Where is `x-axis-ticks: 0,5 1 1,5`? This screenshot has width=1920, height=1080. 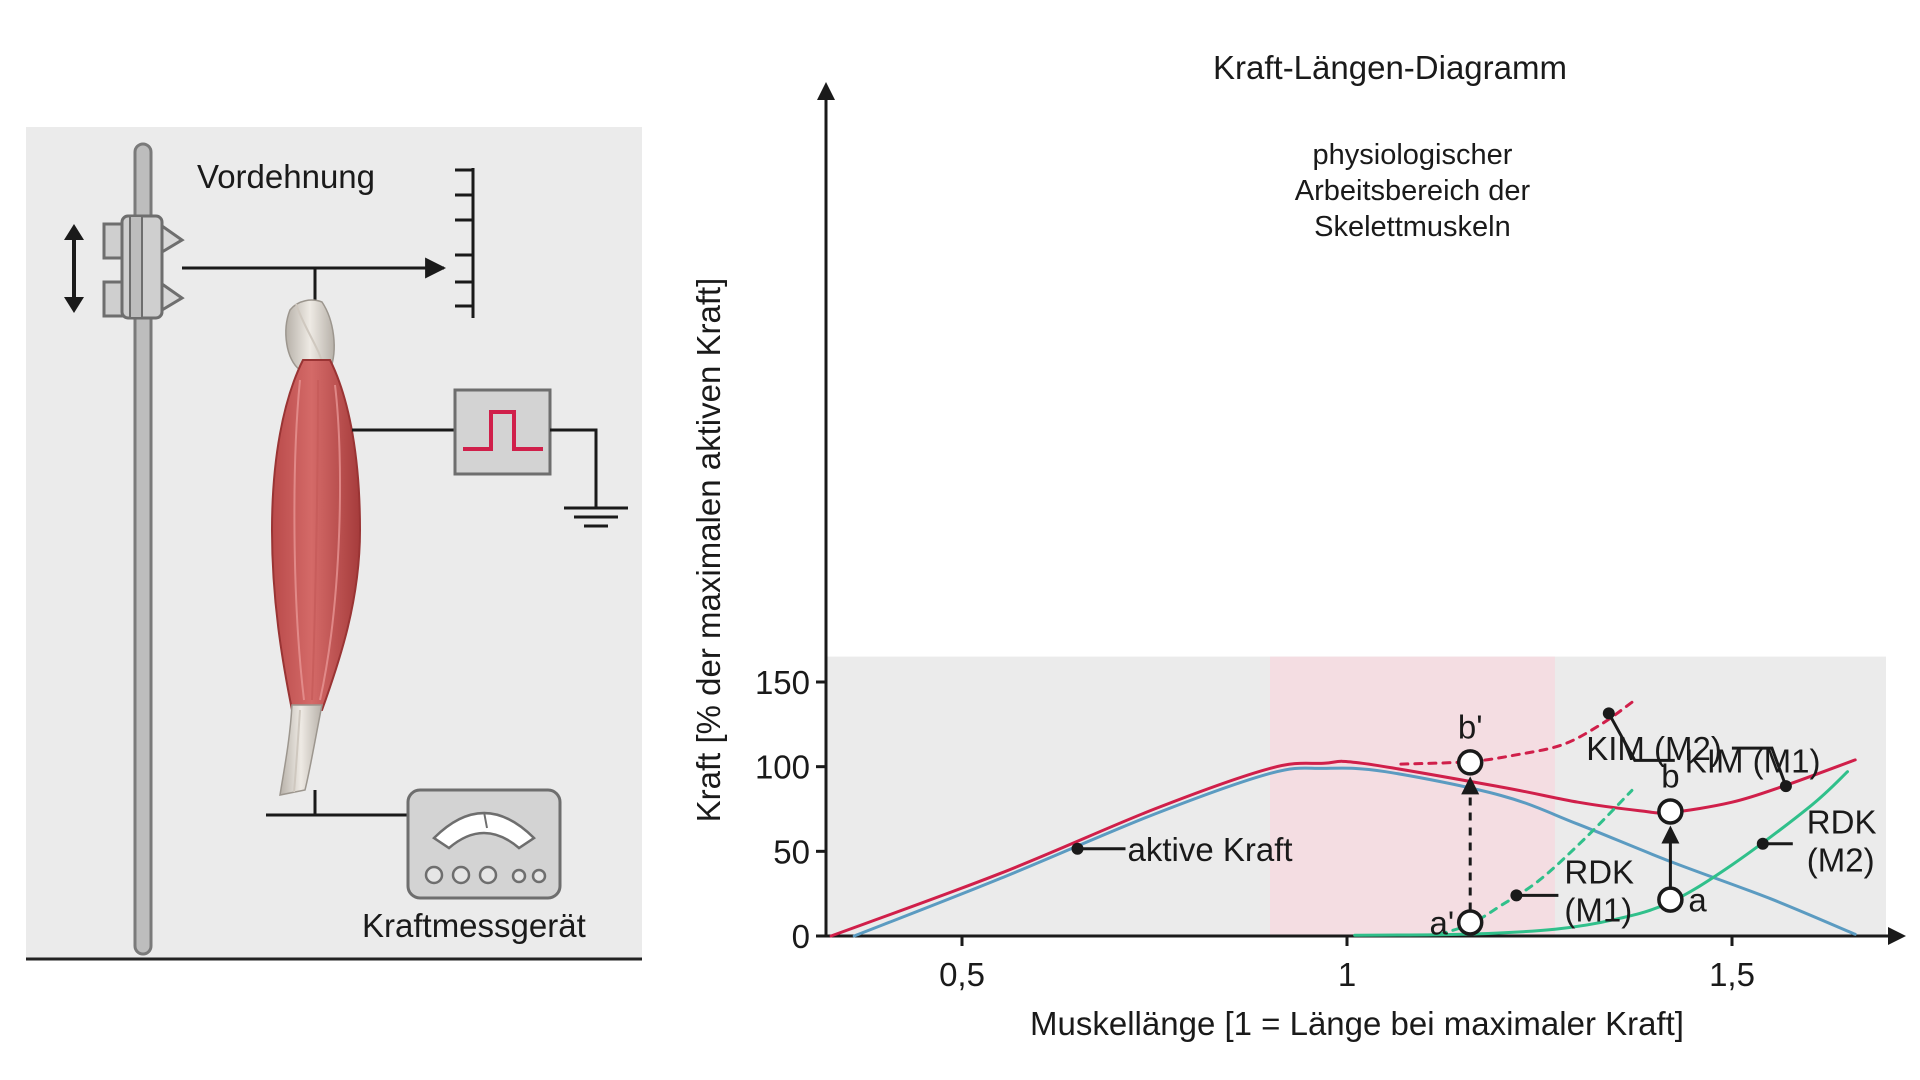
x-axis-ticks: 0,5 1 1,5 is located at coordinates (1347, 964).